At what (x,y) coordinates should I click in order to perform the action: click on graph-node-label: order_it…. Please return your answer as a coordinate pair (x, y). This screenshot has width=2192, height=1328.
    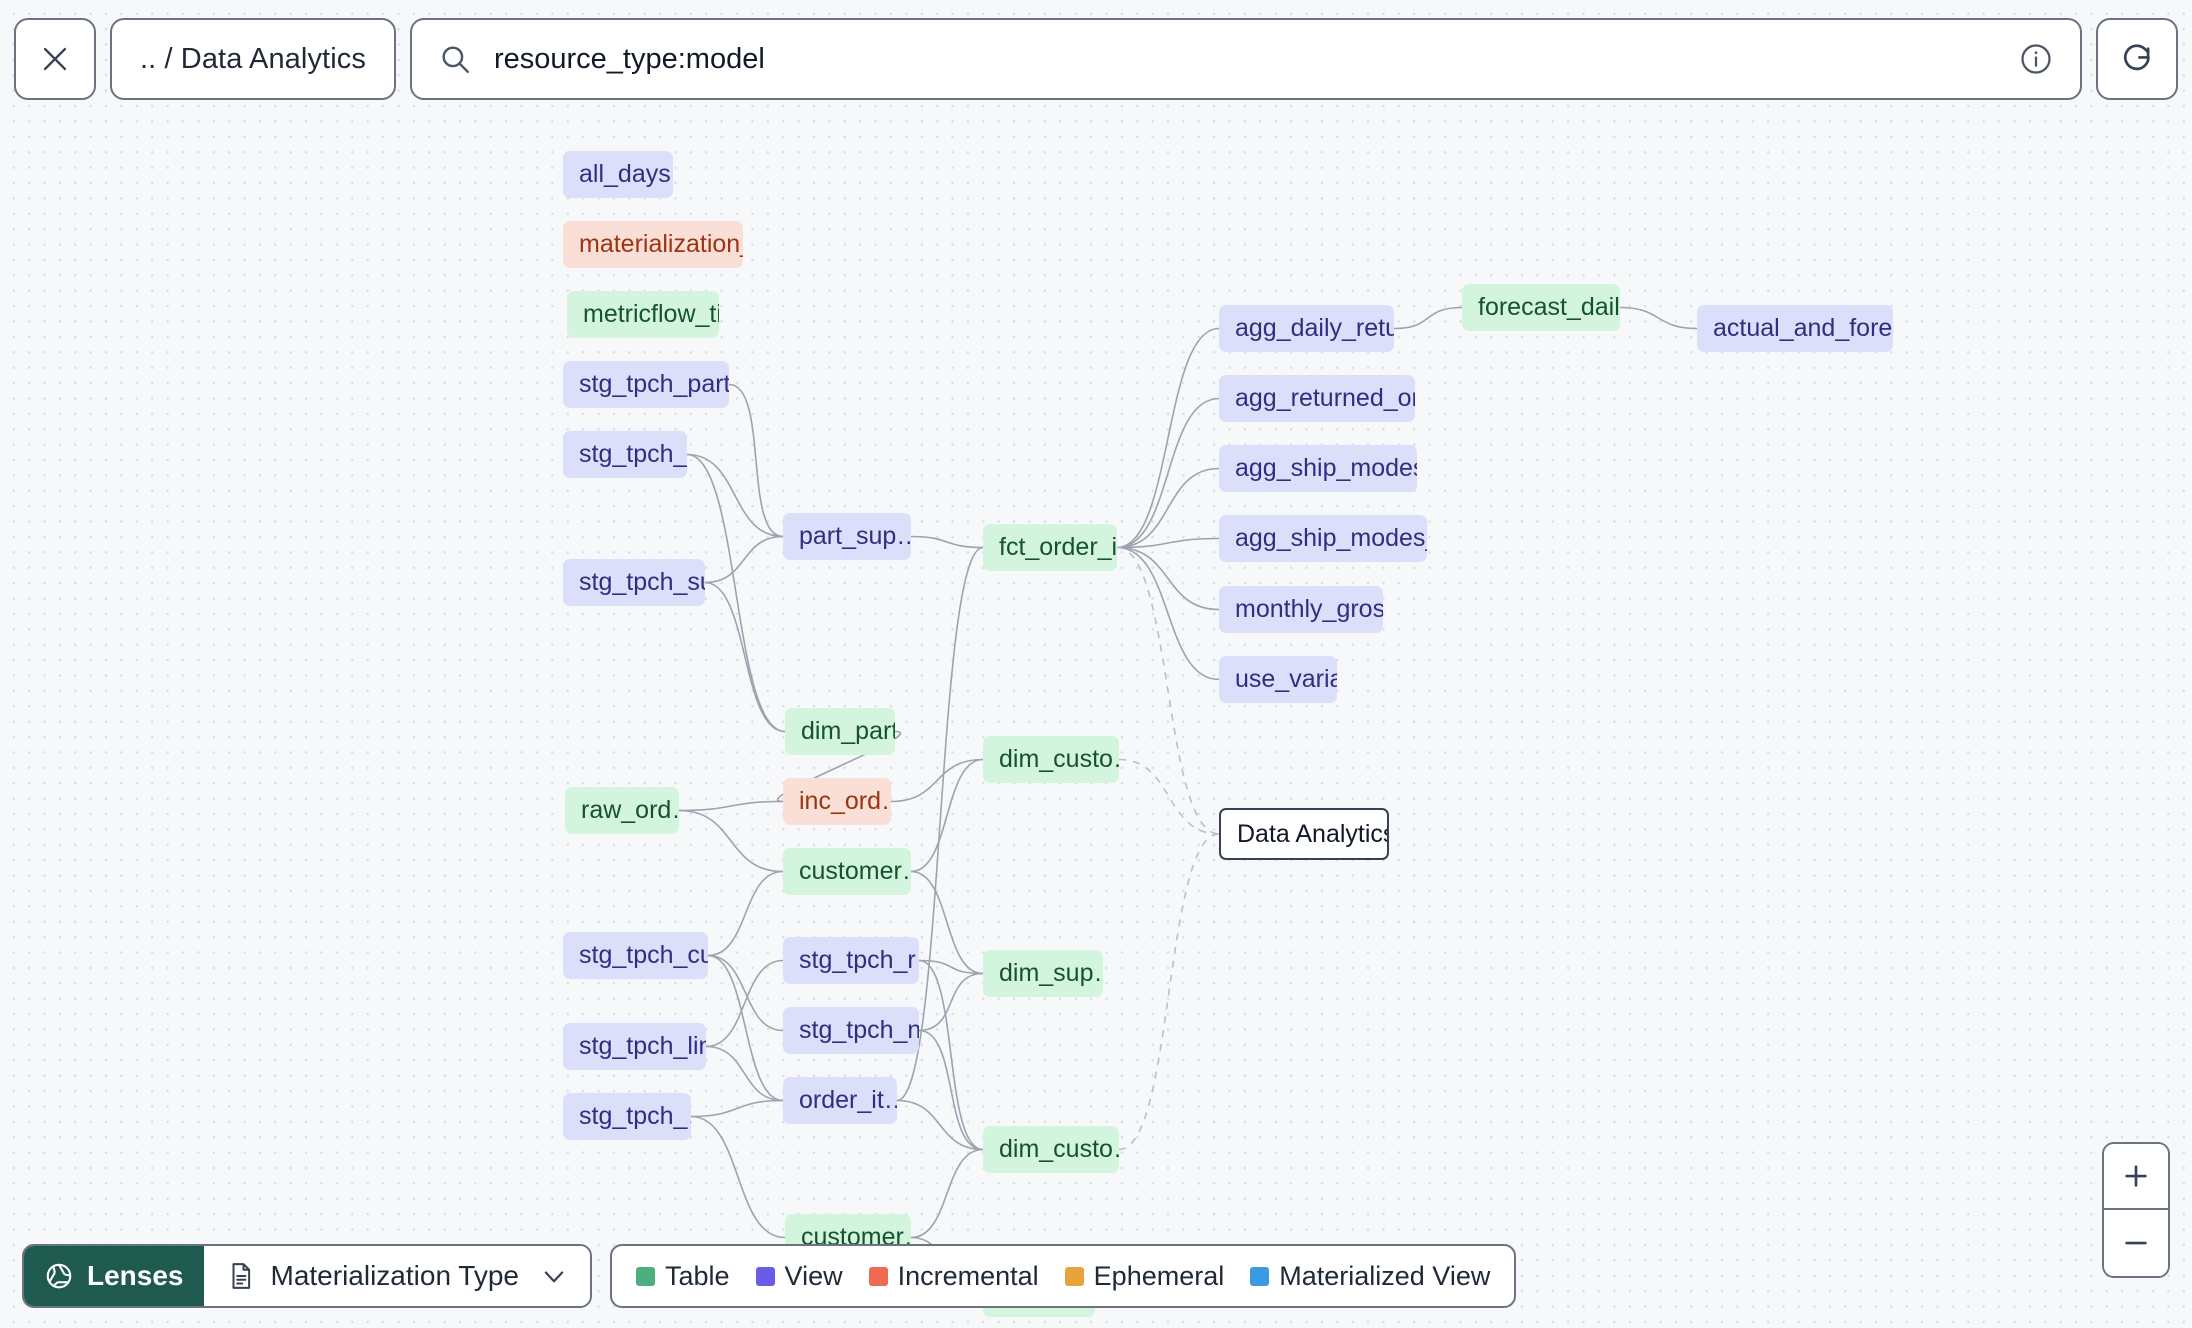
    Looking at the image, I should click on (848, 1100).